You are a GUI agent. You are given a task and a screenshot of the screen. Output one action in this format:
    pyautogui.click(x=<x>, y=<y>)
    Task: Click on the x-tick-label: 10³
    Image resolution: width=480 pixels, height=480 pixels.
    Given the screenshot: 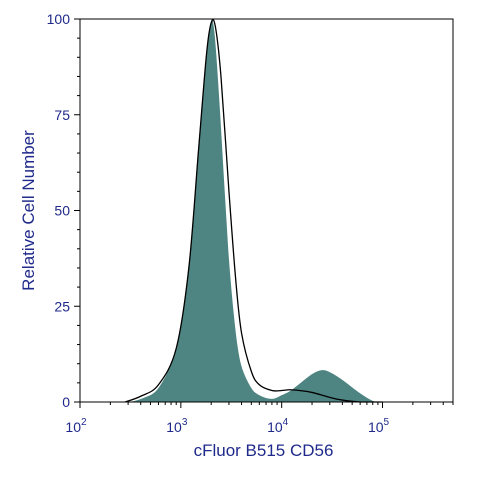 What is the action you would take?
    pyautogui.click(x=177, y=426)
    